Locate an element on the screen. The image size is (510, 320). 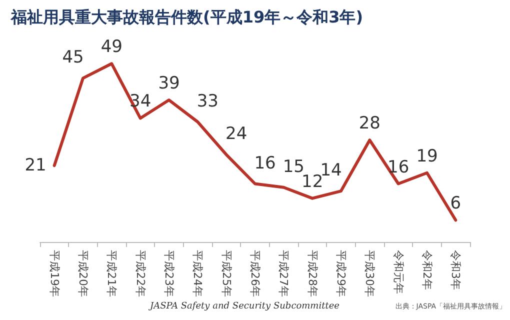
chart-title: 福祉用具重大事故報告件数(平成19年～令和3年) is located at coordinates (187, 17).